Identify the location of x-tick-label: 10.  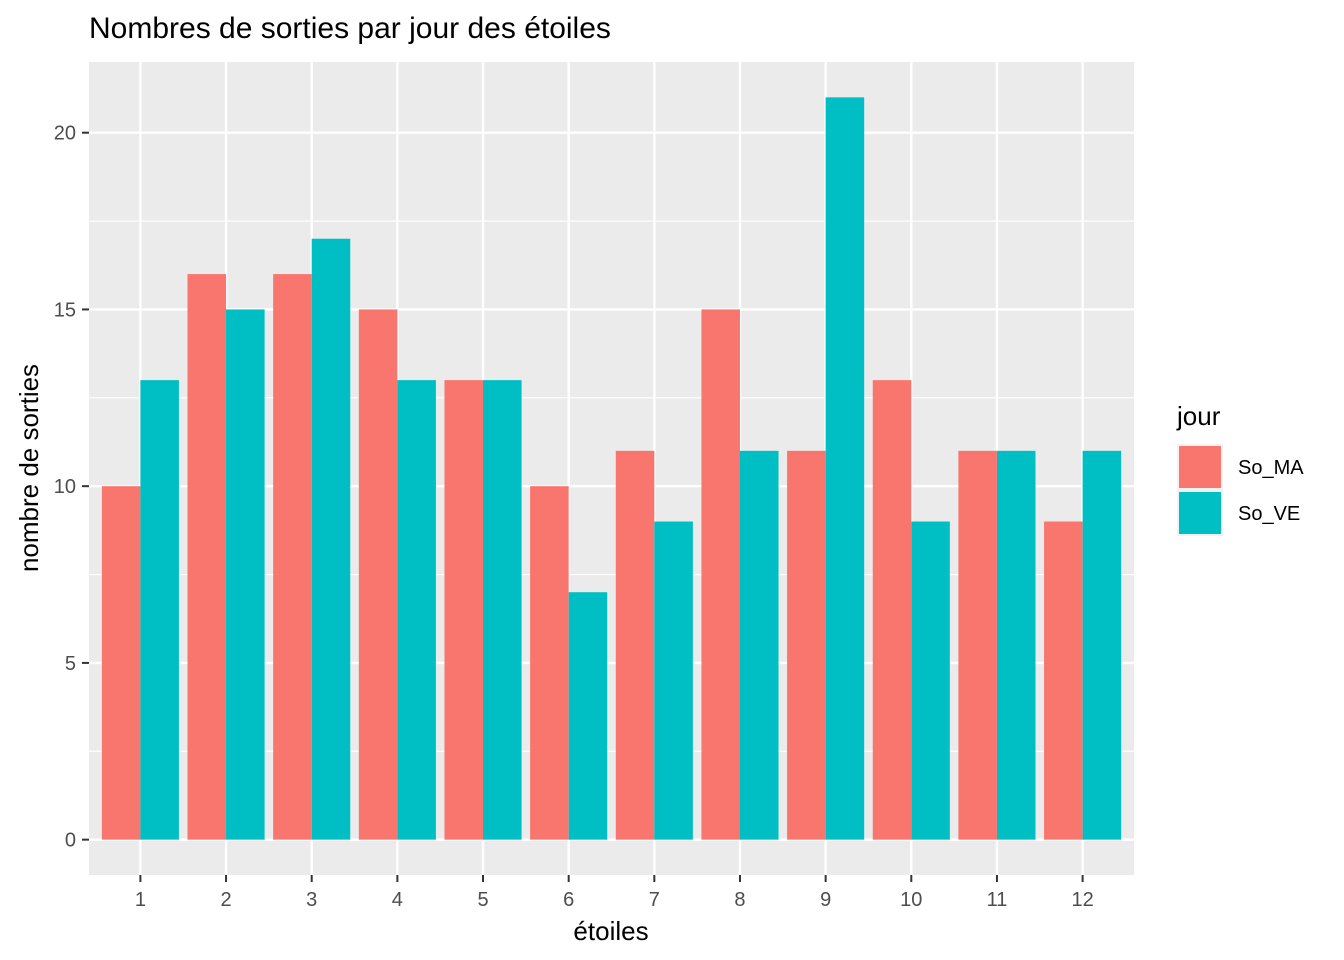
(911, 900).